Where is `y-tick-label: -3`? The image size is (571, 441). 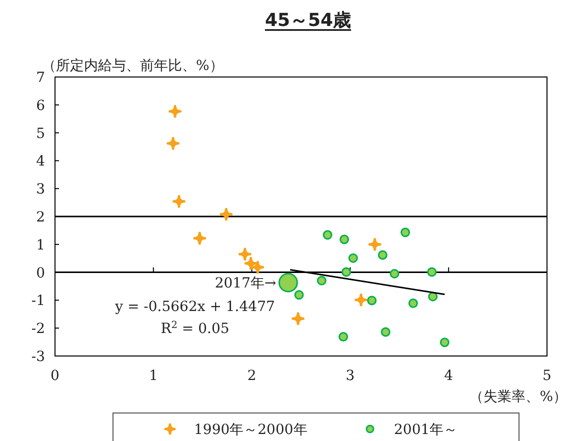
y-tick-label: -3 is located at coordinates (38, 357).